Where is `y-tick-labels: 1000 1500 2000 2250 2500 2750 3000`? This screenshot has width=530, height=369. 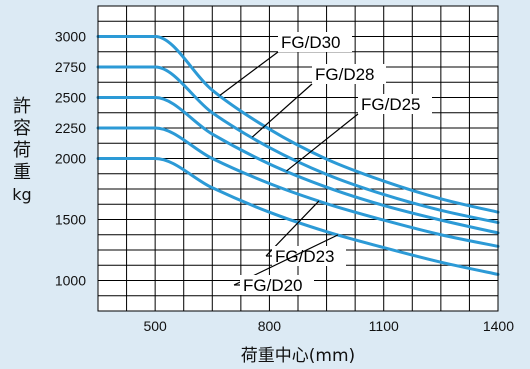
y-tick-labels: 1000 1500 2000 2250 2500 2750 3000 is located at coordinates (70, 159).